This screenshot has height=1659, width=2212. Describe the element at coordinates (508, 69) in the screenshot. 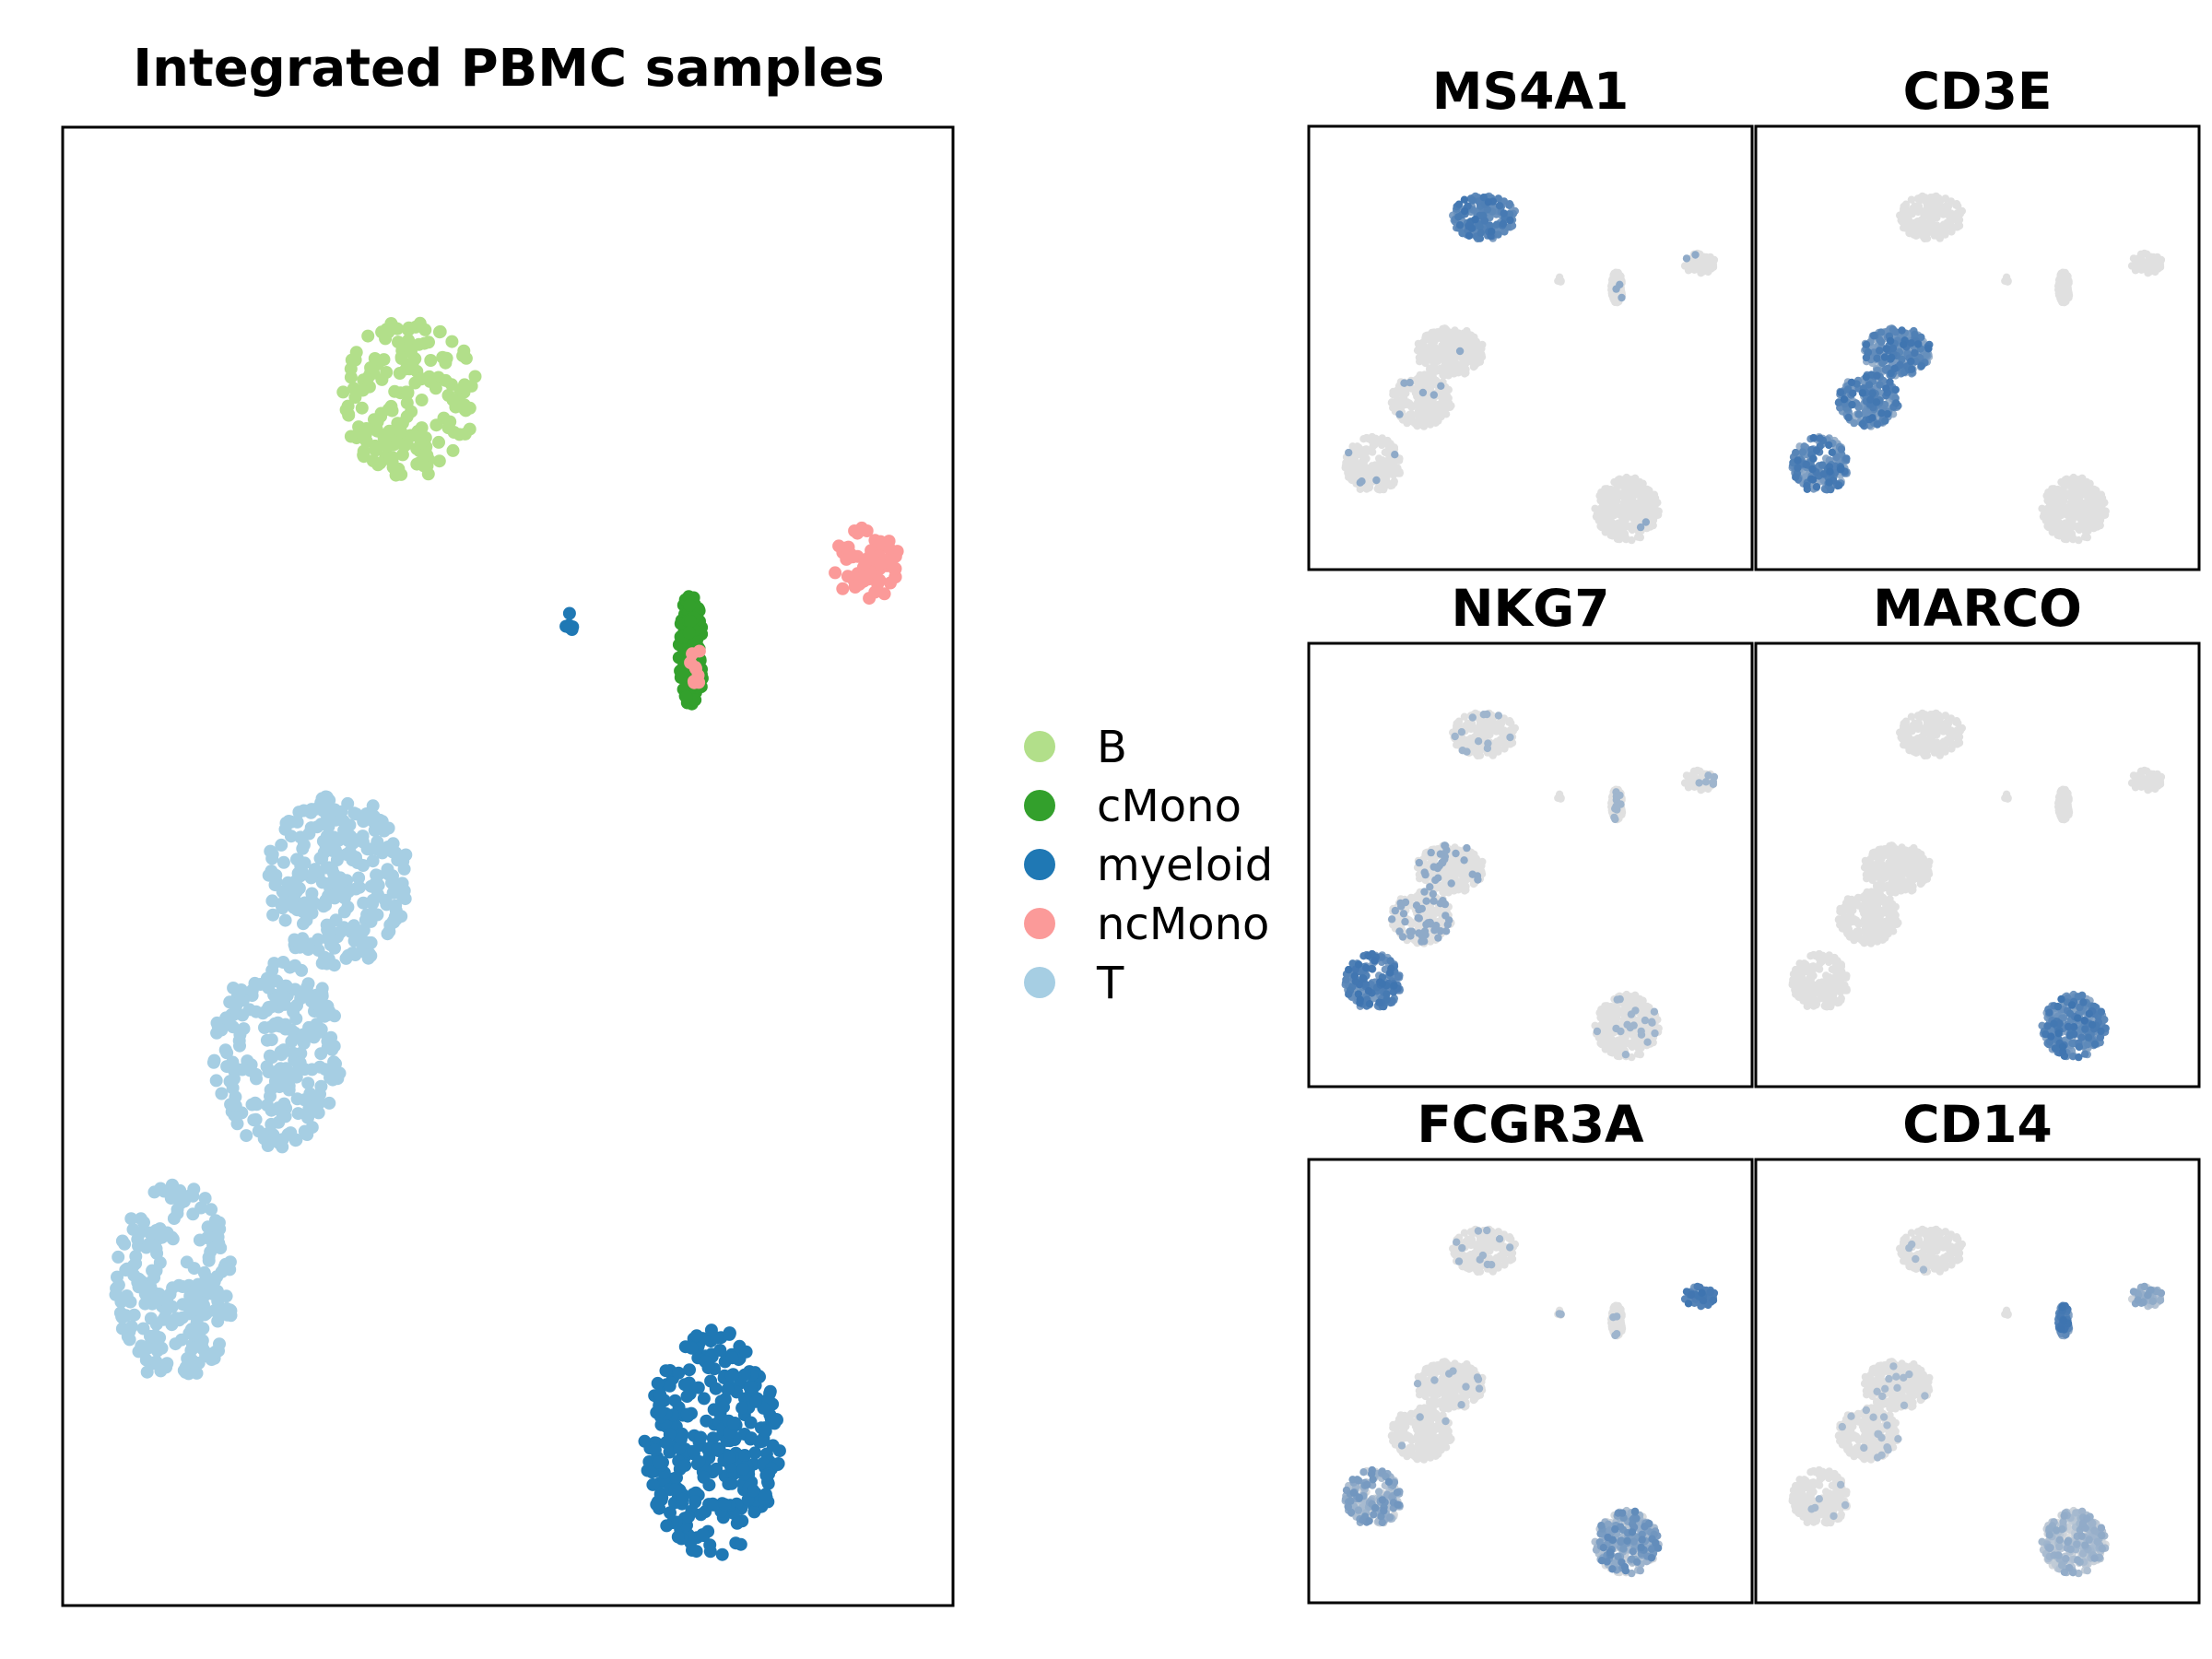

I see `main-chart-title: Integrated PBMC samples` at that location.